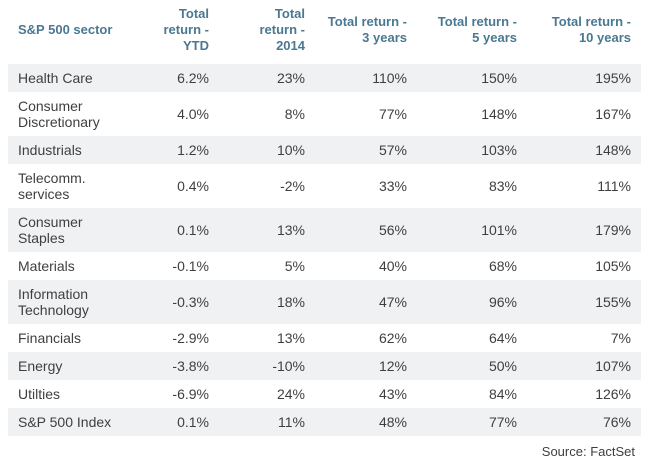 The image size is (649, 466). Describe the element at coordinates (620, 338) in the screenshot. I see `value-cell: 7%` at that location.